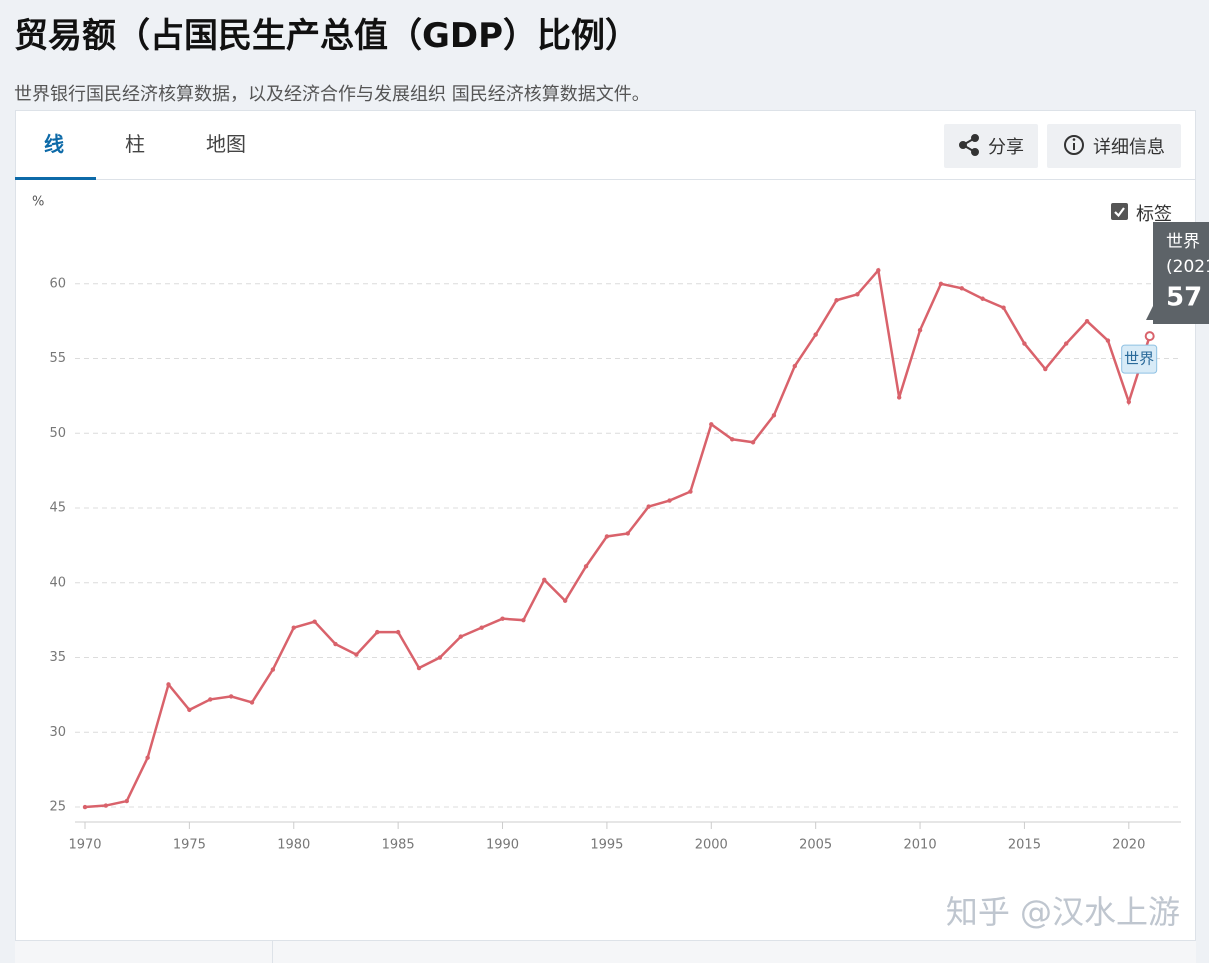 This screenshot has width=1209, height=963. What do you see at coordinates (1149, 336) in the screenshot?
I see `highlight-point` at bounding box center [1149, 336].